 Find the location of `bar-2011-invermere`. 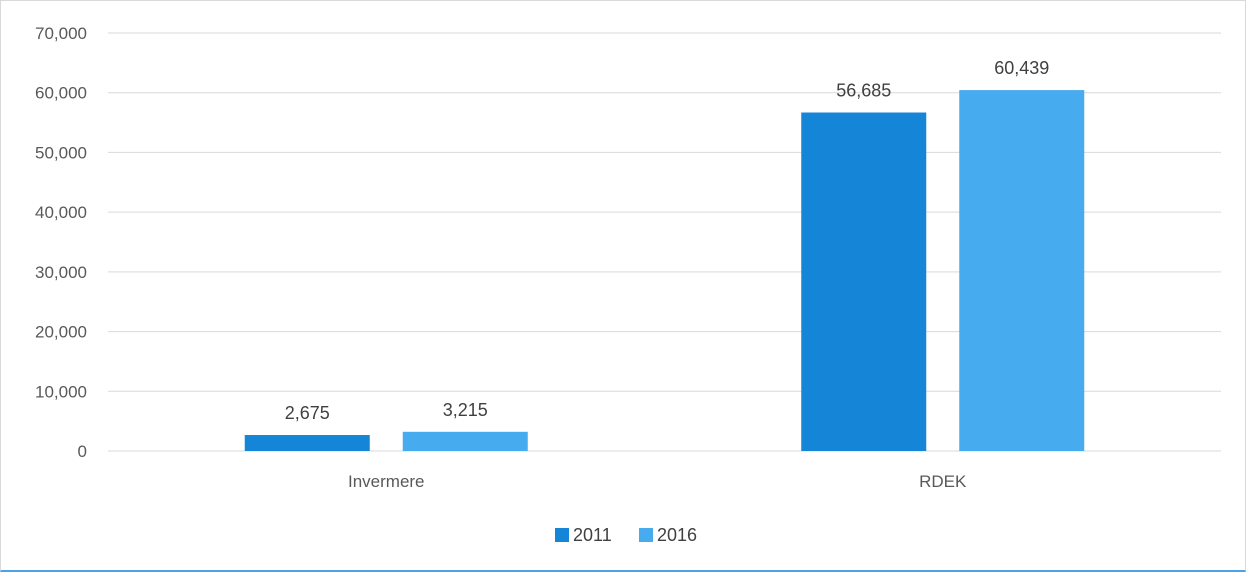

bar-2011-invermere is located at coordinates (307, 443).